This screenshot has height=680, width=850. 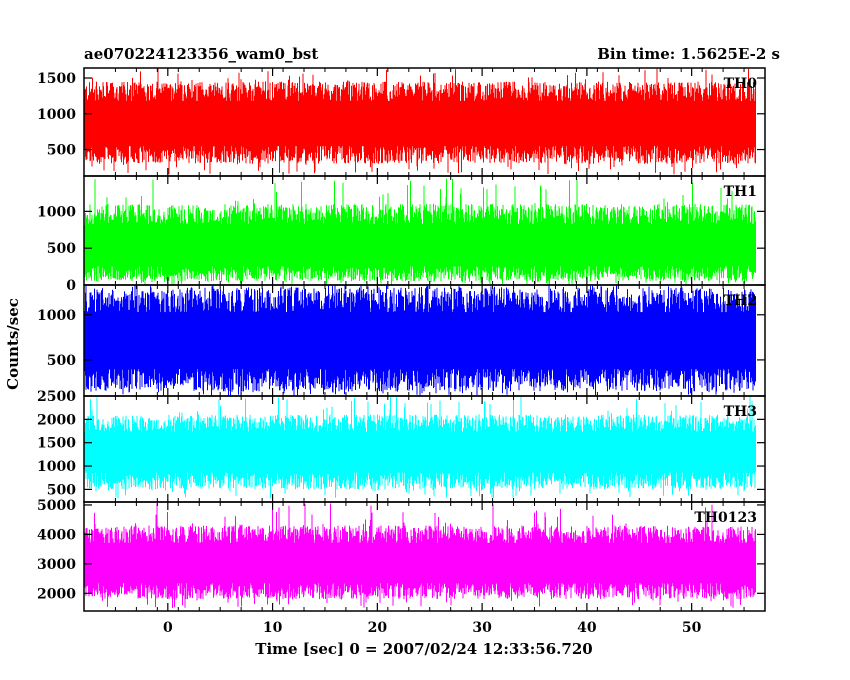 I want to click on x-tick-label: 10, so click(x=273, y=628).